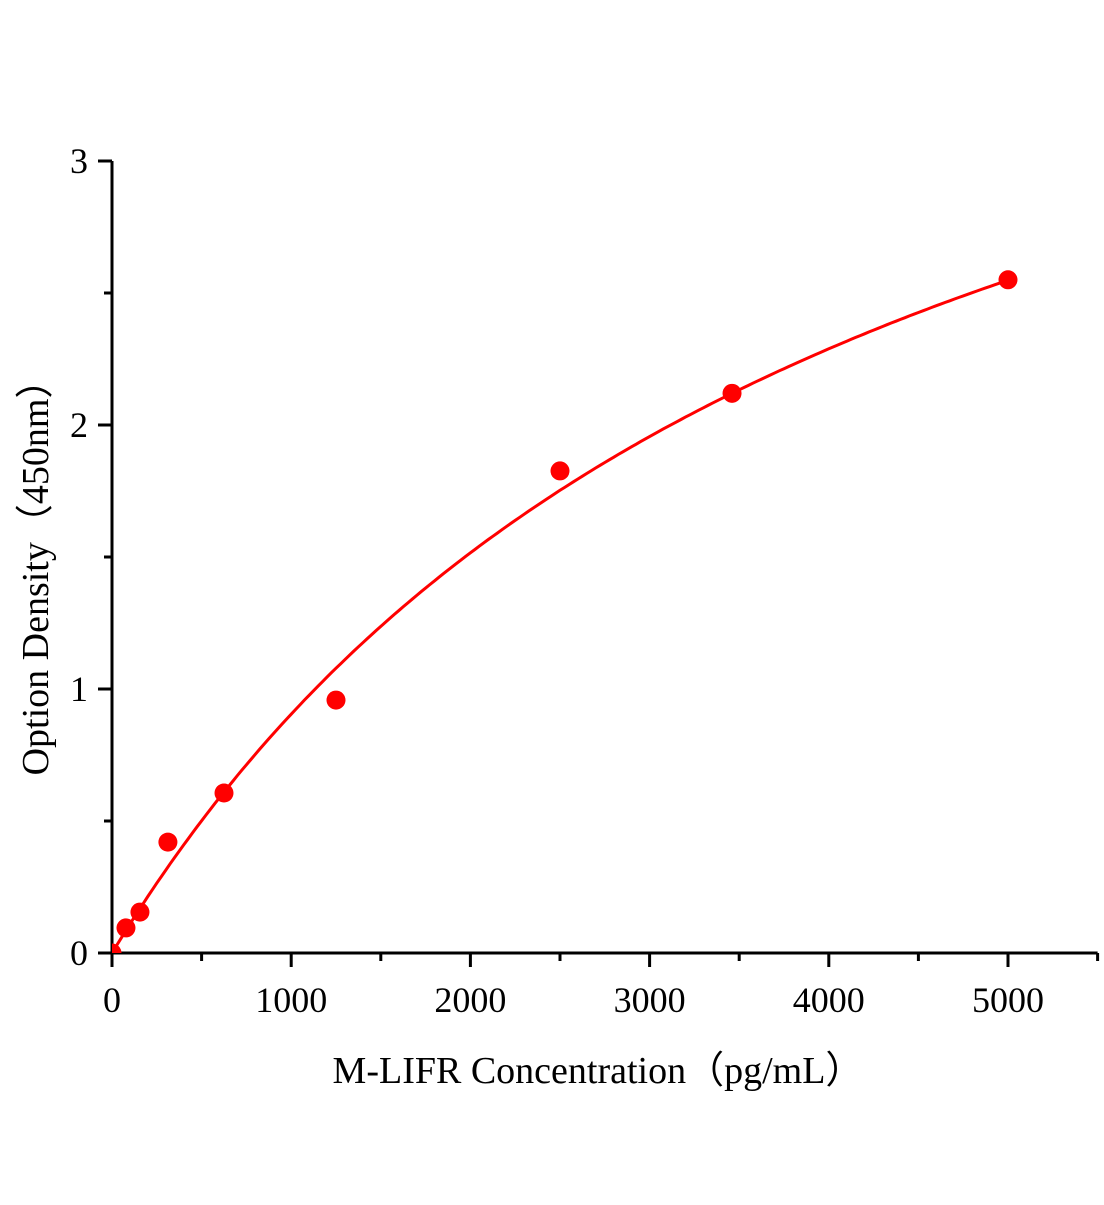  What do you see at coordinates (598, 1071) in the screenshot?
I see `x-axis-label: M-LIFR Concentration（pg/mL）` at bounding box center [598, 1071].